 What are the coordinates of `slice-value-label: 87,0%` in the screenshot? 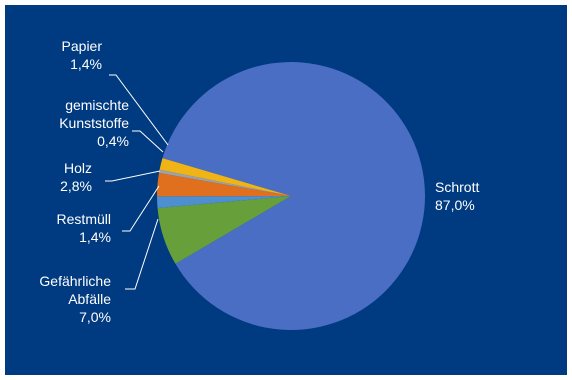 It's located at (455, 205).